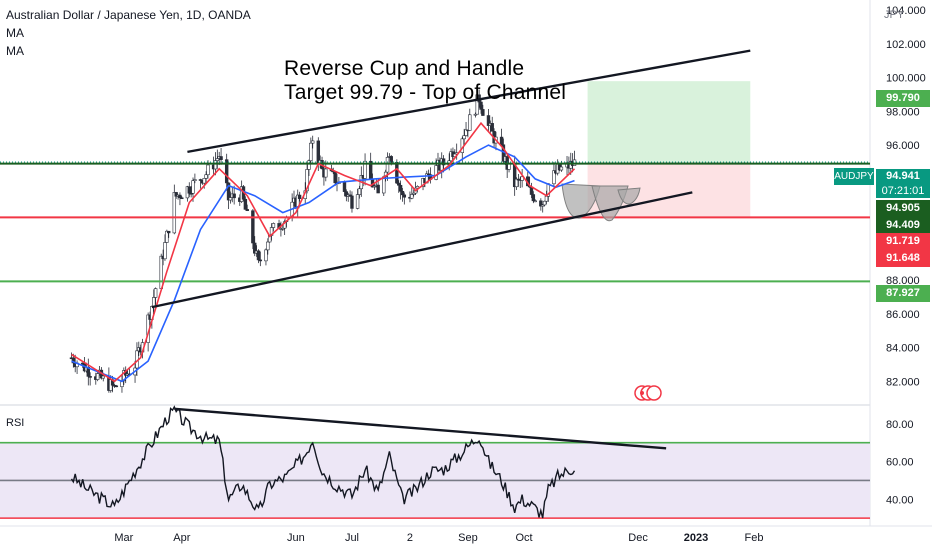 This screenshot has width=932, height=550. I want to click on channel-lower-line, so click(422, 250).